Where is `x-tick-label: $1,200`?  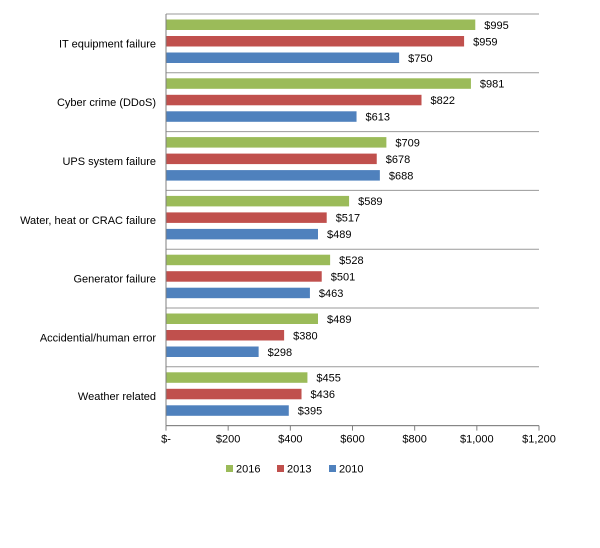 x-tick-label: $1,200 is located at coordinates (539, 440).